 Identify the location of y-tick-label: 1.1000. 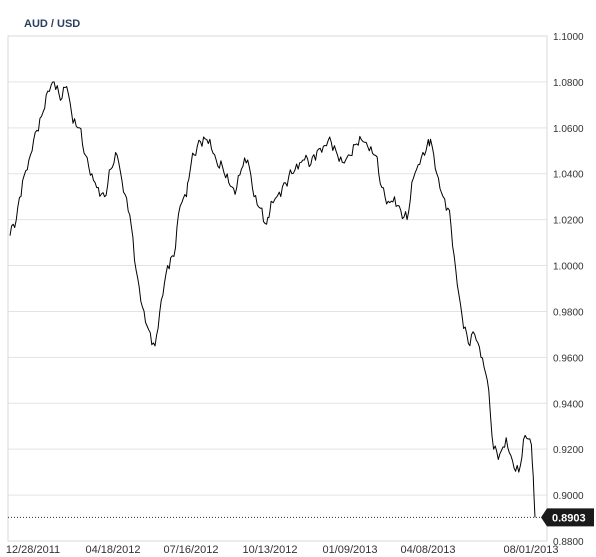
(568, 37).